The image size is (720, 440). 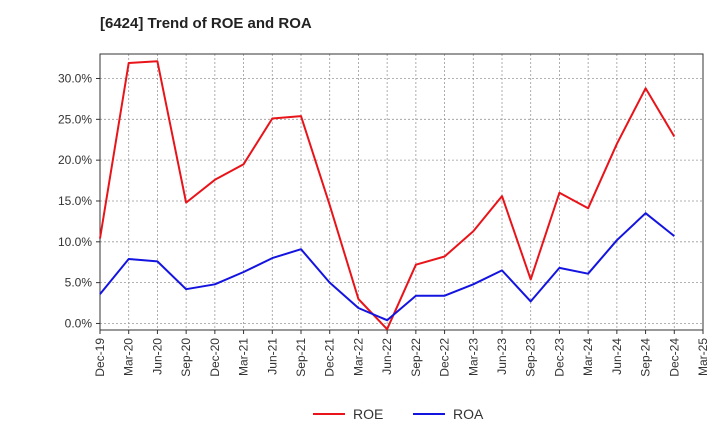 I want to click on x-tick-label: Jun-23, so click(x=502, y=356).